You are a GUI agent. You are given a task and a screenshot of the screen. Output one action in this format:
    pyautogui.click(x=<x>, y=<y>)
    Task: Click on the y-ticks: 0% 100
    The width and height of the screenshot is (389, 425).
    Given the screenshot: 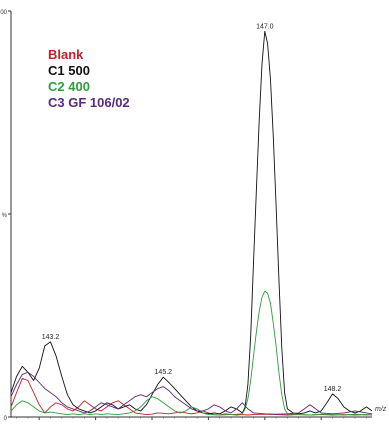 What is the action you would take?
    pyautogui.click(x=5, y=216)
    